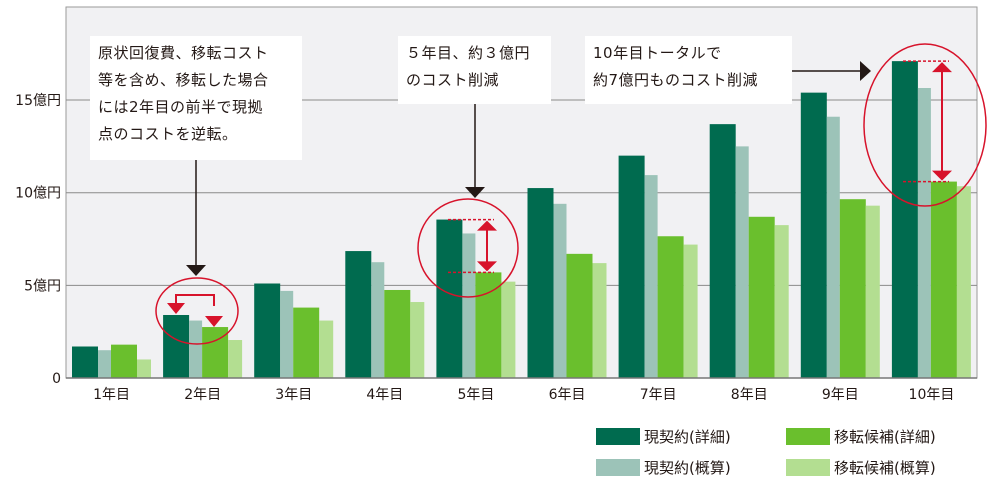 The image size is (1000, 485). What do you see at coordinates (56, 379) in the screenshot?
I see `y-tick-label: 0` at bounding box center [56, 379].